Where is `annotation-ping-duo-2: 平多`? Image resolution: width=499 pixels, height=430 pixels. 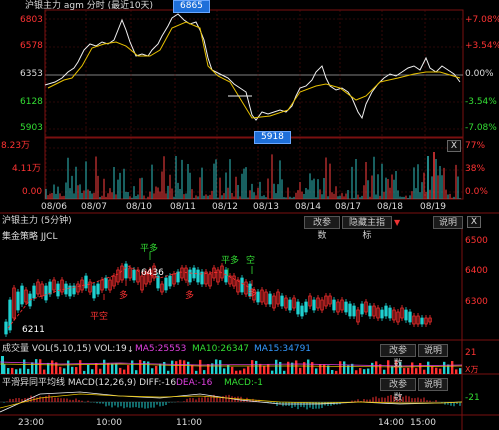 annotation-ping-duo-2: 平多 is located at coordinates (230, 261).